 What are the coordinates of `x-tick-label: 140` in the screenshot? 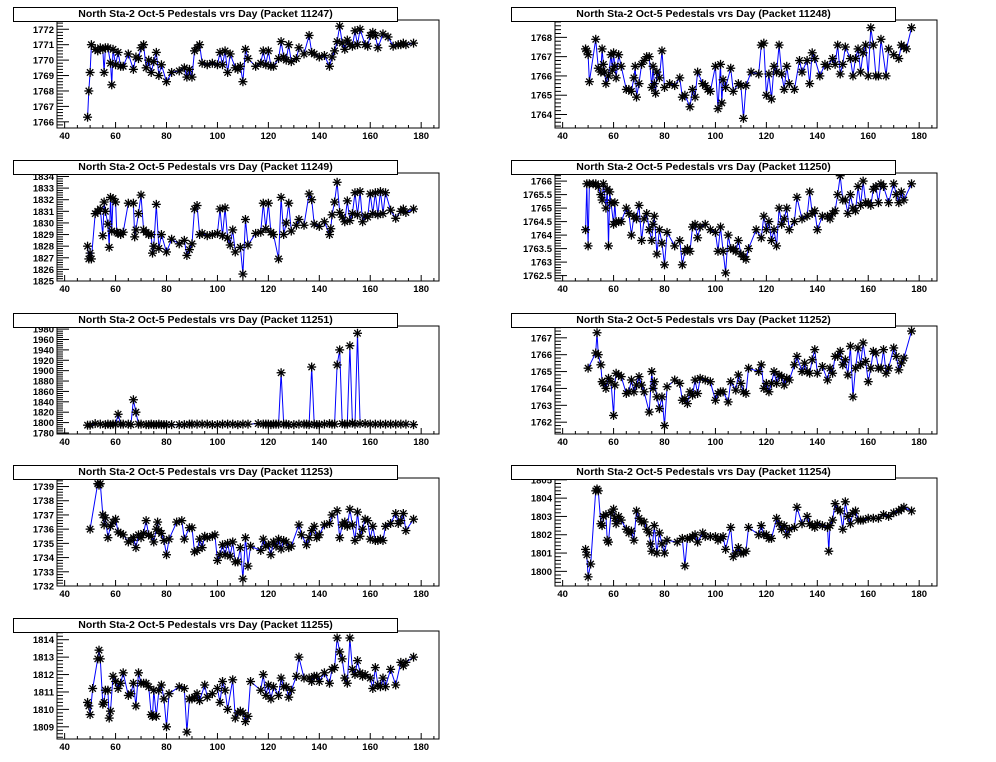 It's located at (817, 594).